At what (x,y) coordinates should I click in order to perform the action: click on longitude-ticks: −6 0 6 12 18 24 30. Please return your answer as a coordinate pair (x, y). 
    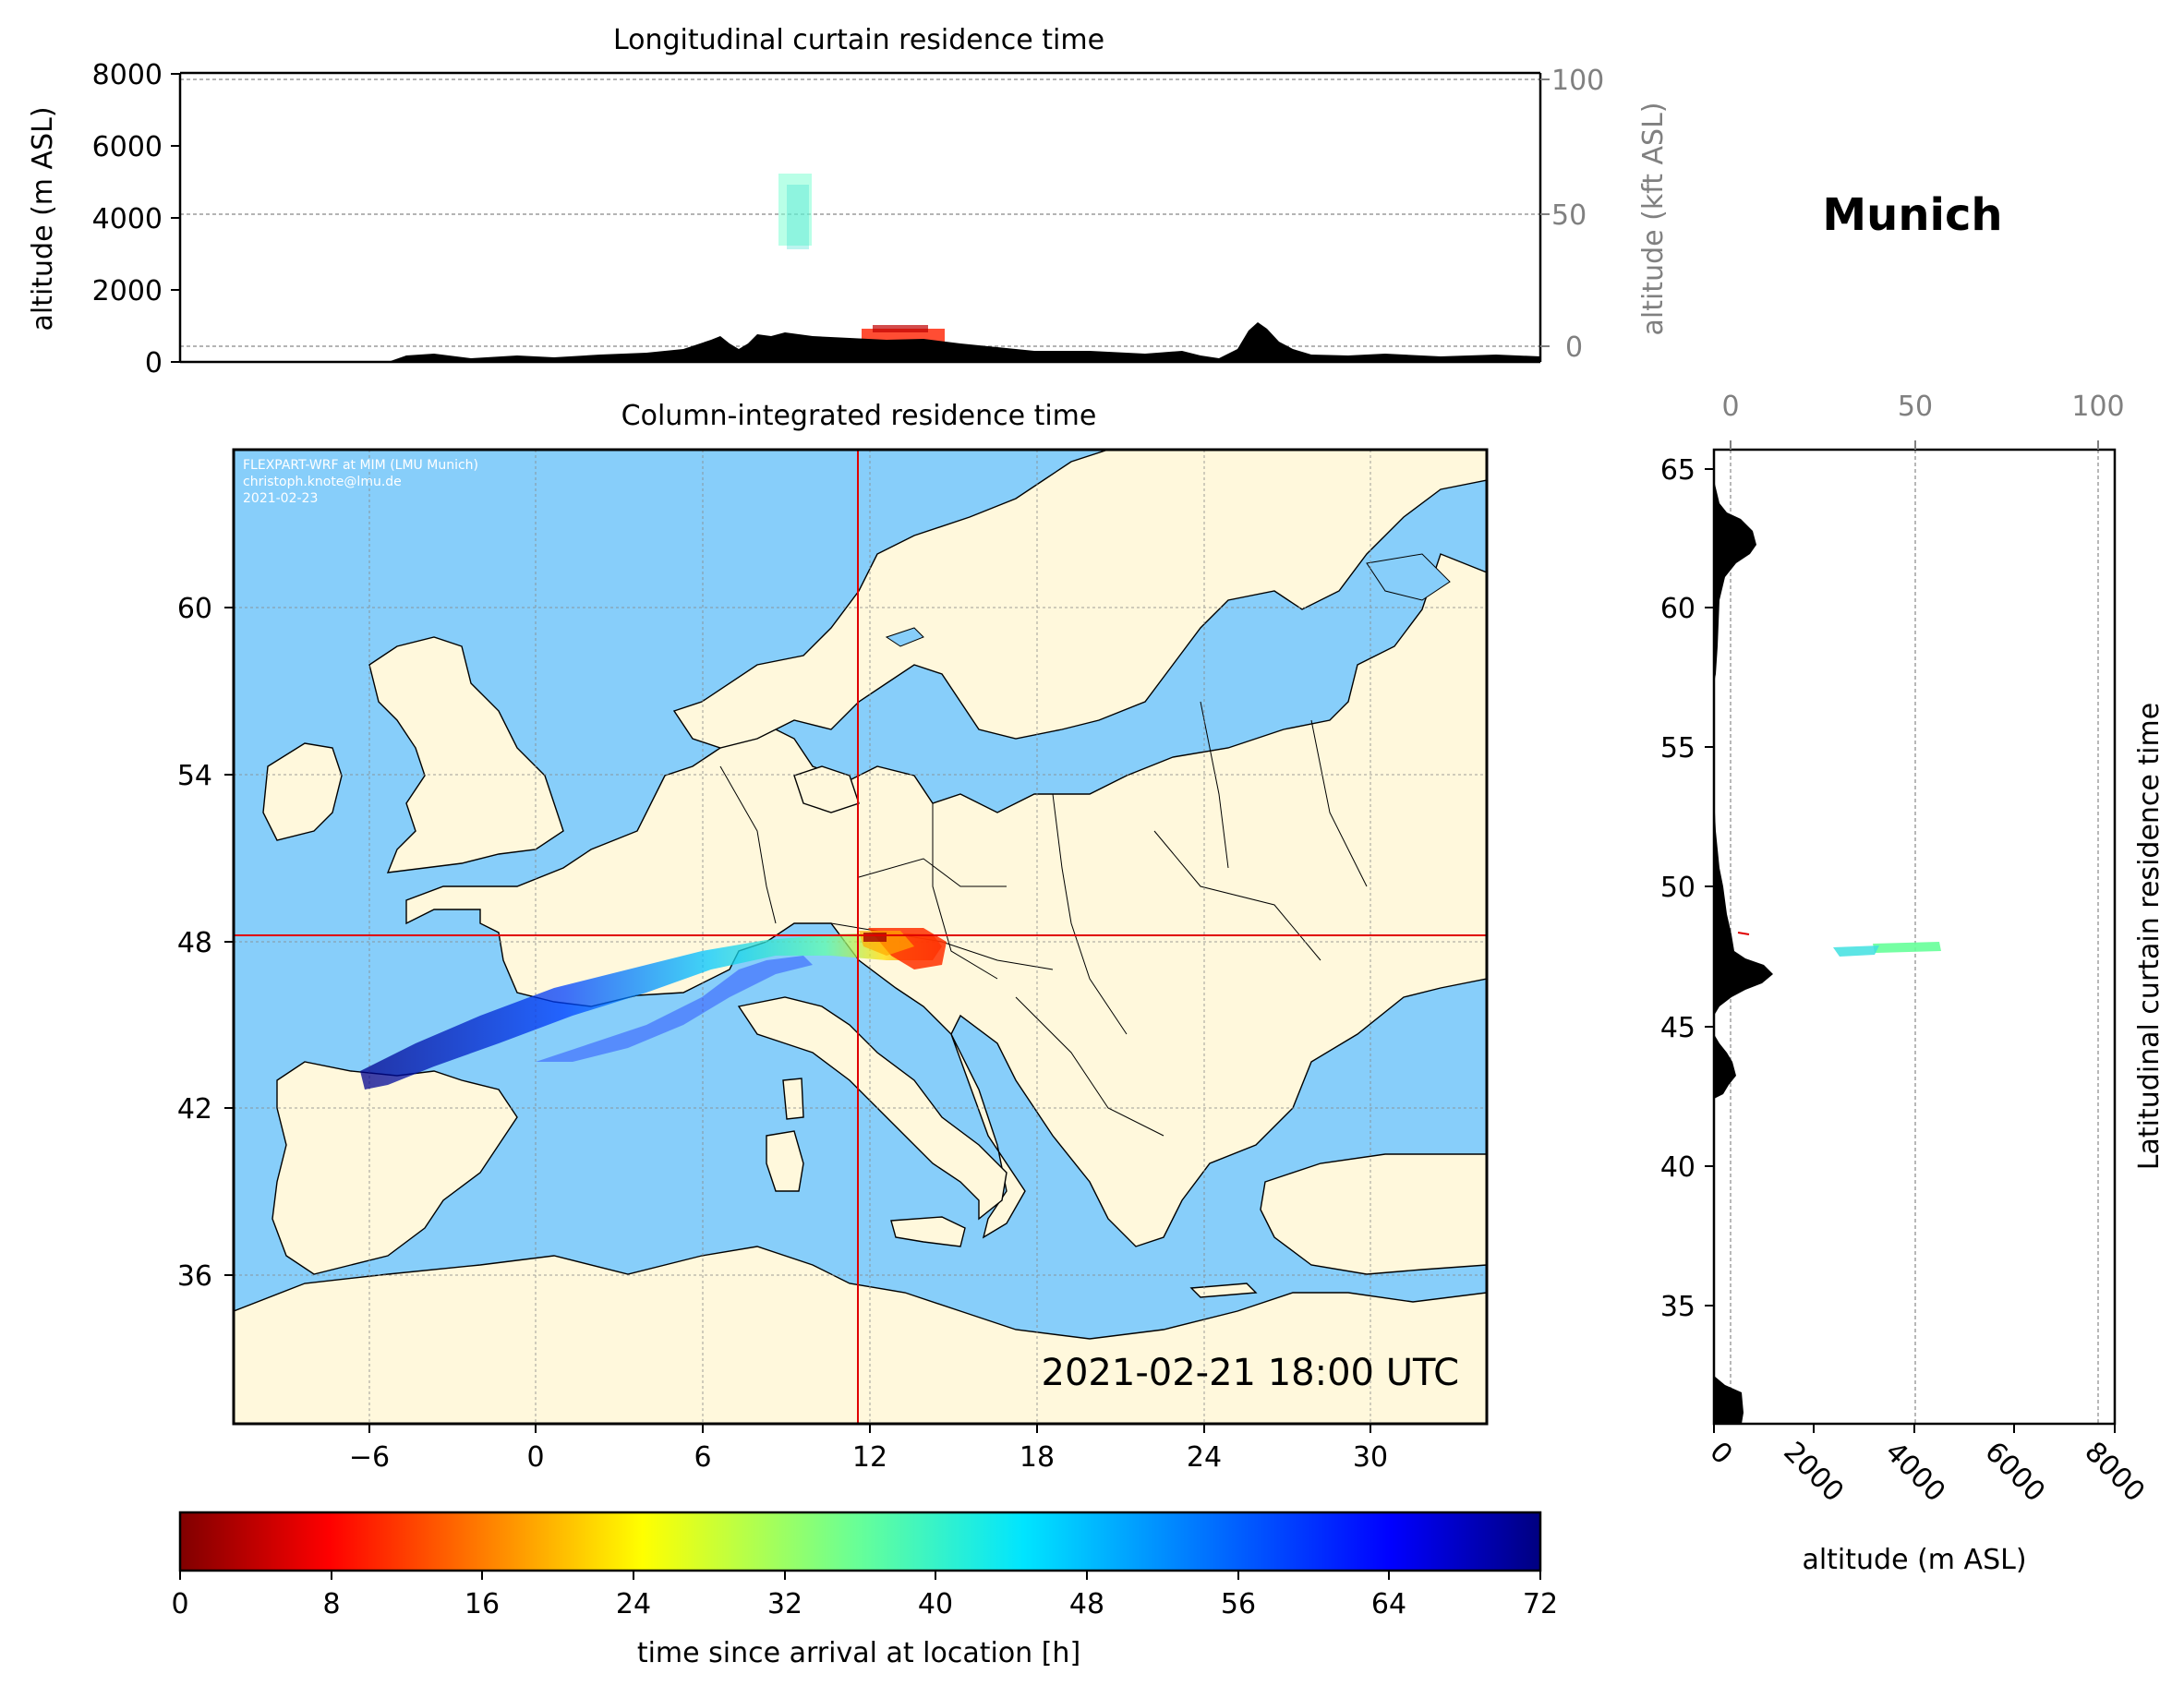
    Looking at the image, I should click on (868, 1449).